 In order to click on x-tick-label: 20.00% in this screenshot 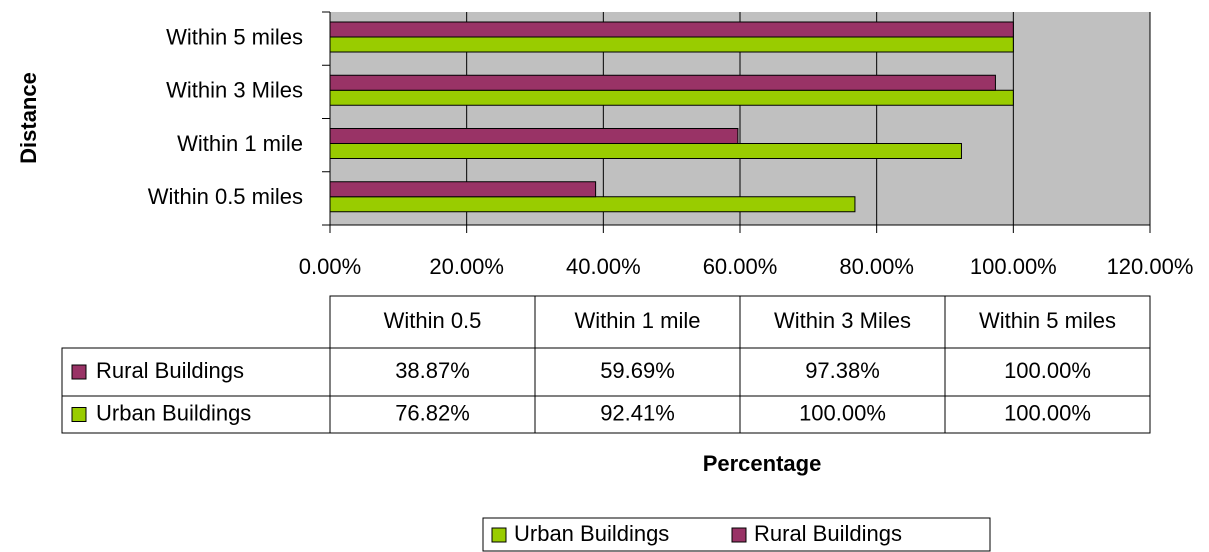, I will do `click(466, 266)`.